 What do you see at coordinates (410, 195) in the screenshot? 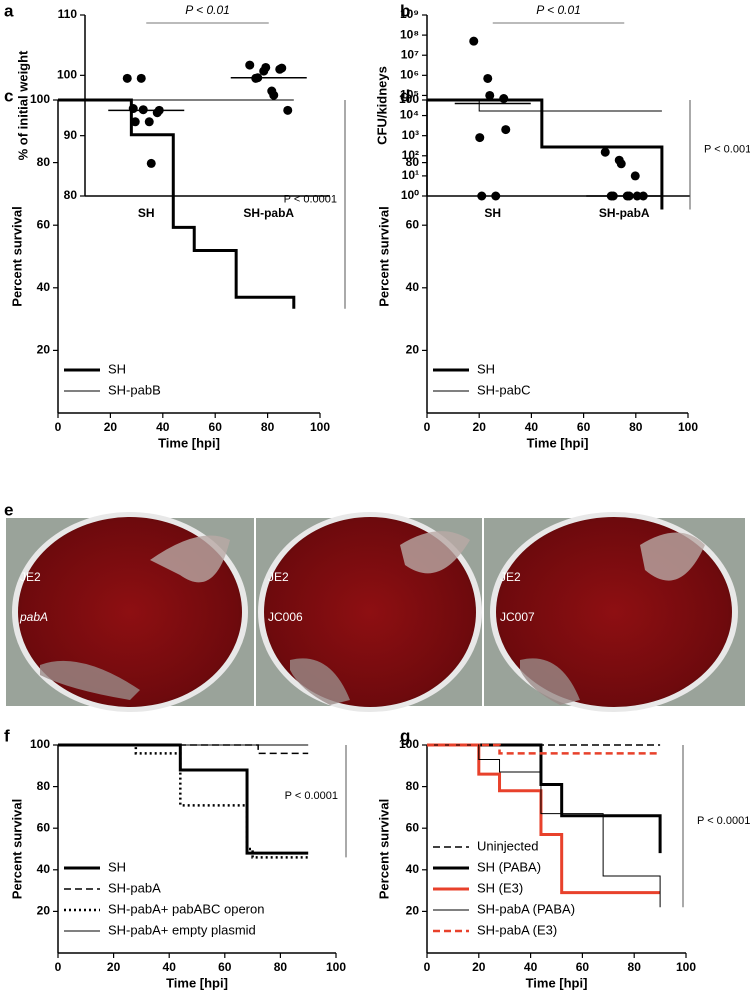
I see `y-tick-label: 10⁰` at bounding box center [410, 195].